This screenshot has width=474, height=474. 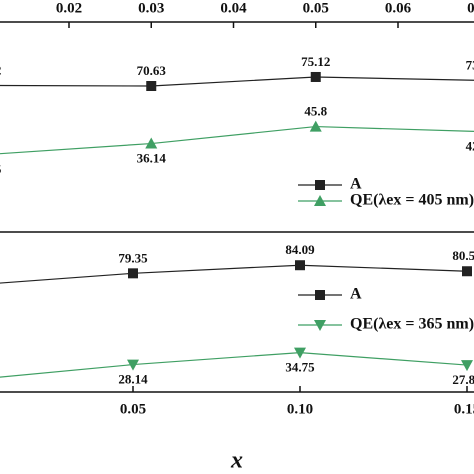 What do you see at coordinates (300, 367) in the screenshot?
I see `data-label: 34.75` at bounding box center [300, 367].